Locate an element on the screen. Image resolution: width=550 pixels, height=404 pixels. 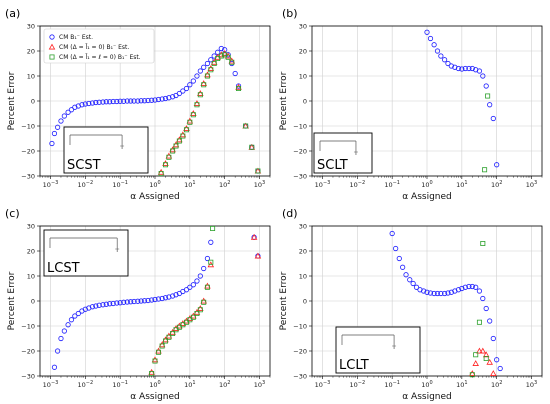
x-axis-label: α Assigned is located at coordinates (427, 397).